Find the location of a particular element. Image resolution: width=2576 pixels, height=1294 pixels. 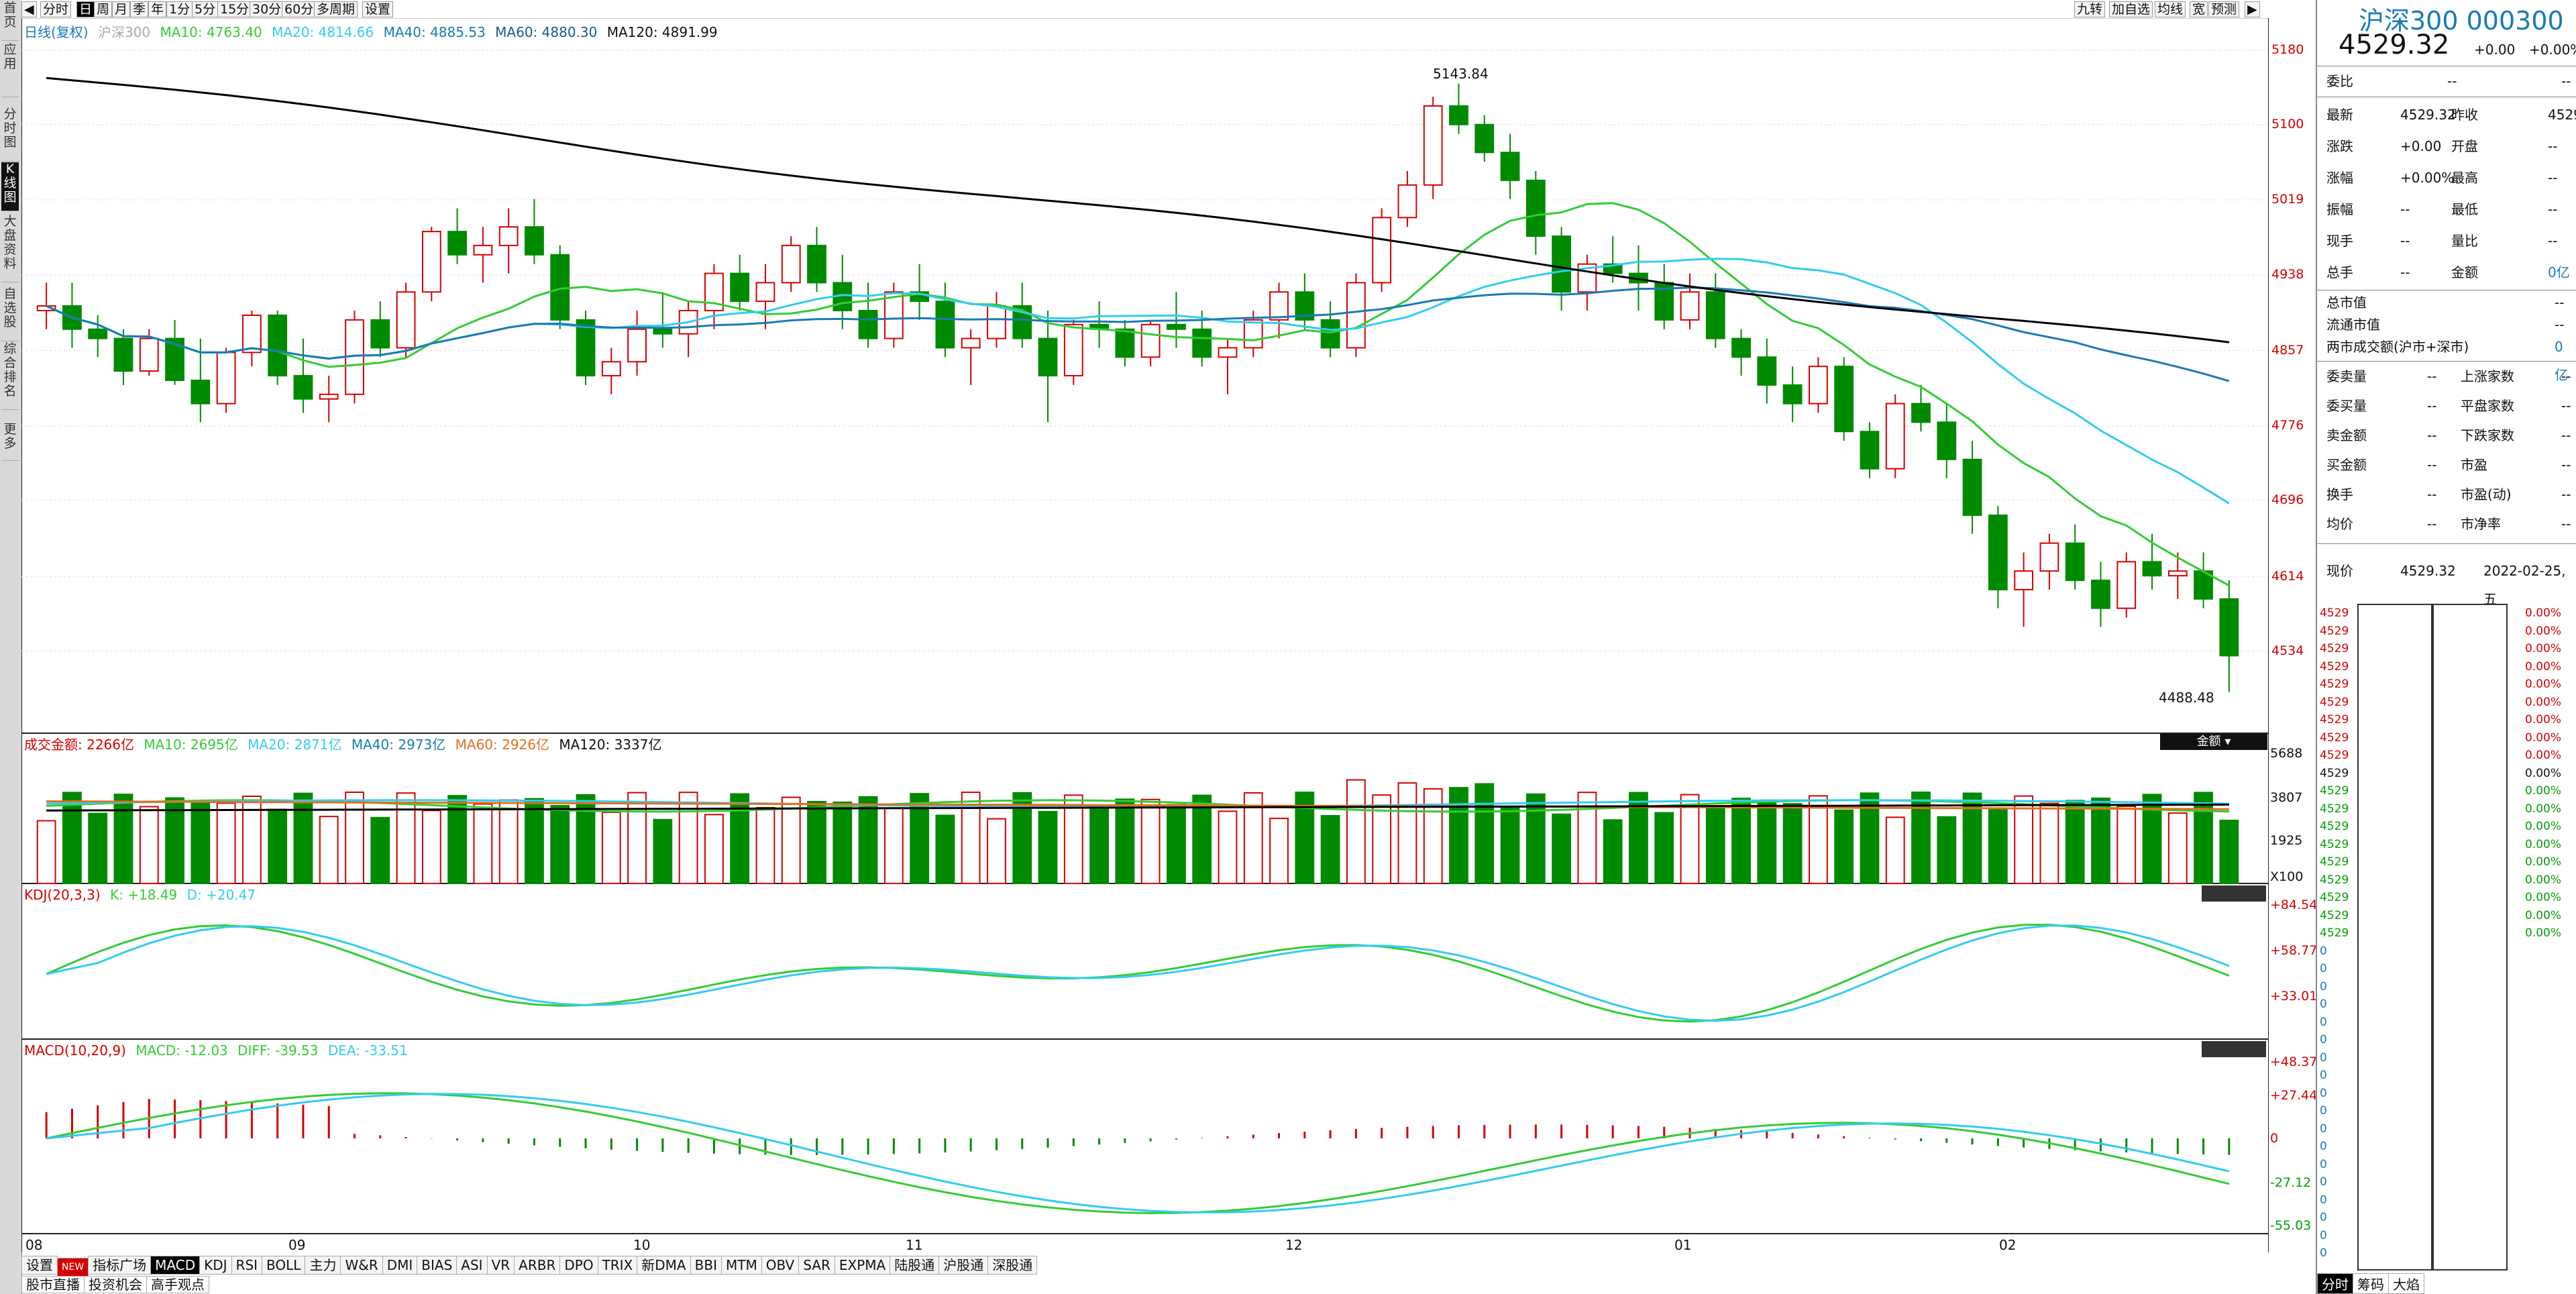

bottom-link-0: 股市直播 is located at coordinates (53, 1284).